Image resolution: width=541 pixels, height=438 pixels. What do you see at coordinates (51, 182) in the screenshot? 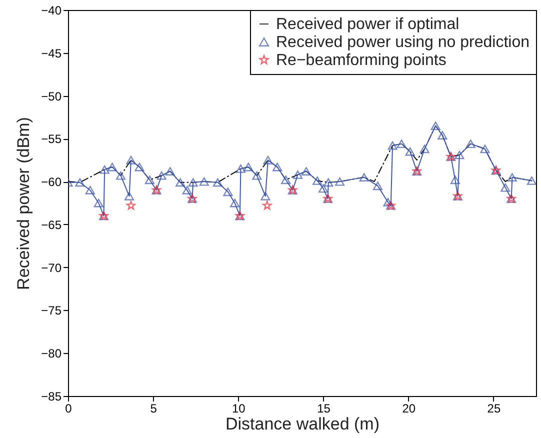
I see `y-tick-label: −60` at bounding box center [51, 182].